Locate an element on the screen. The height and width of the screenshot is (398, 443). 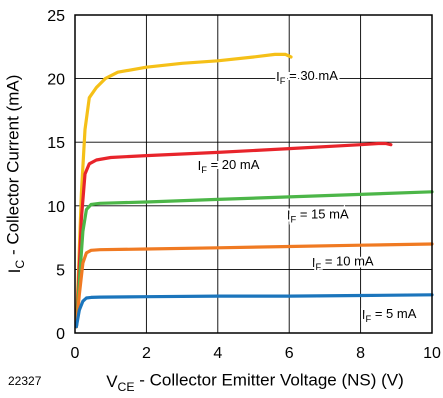
y-axis-title-subscript: C is located at coordinates (20, 264).